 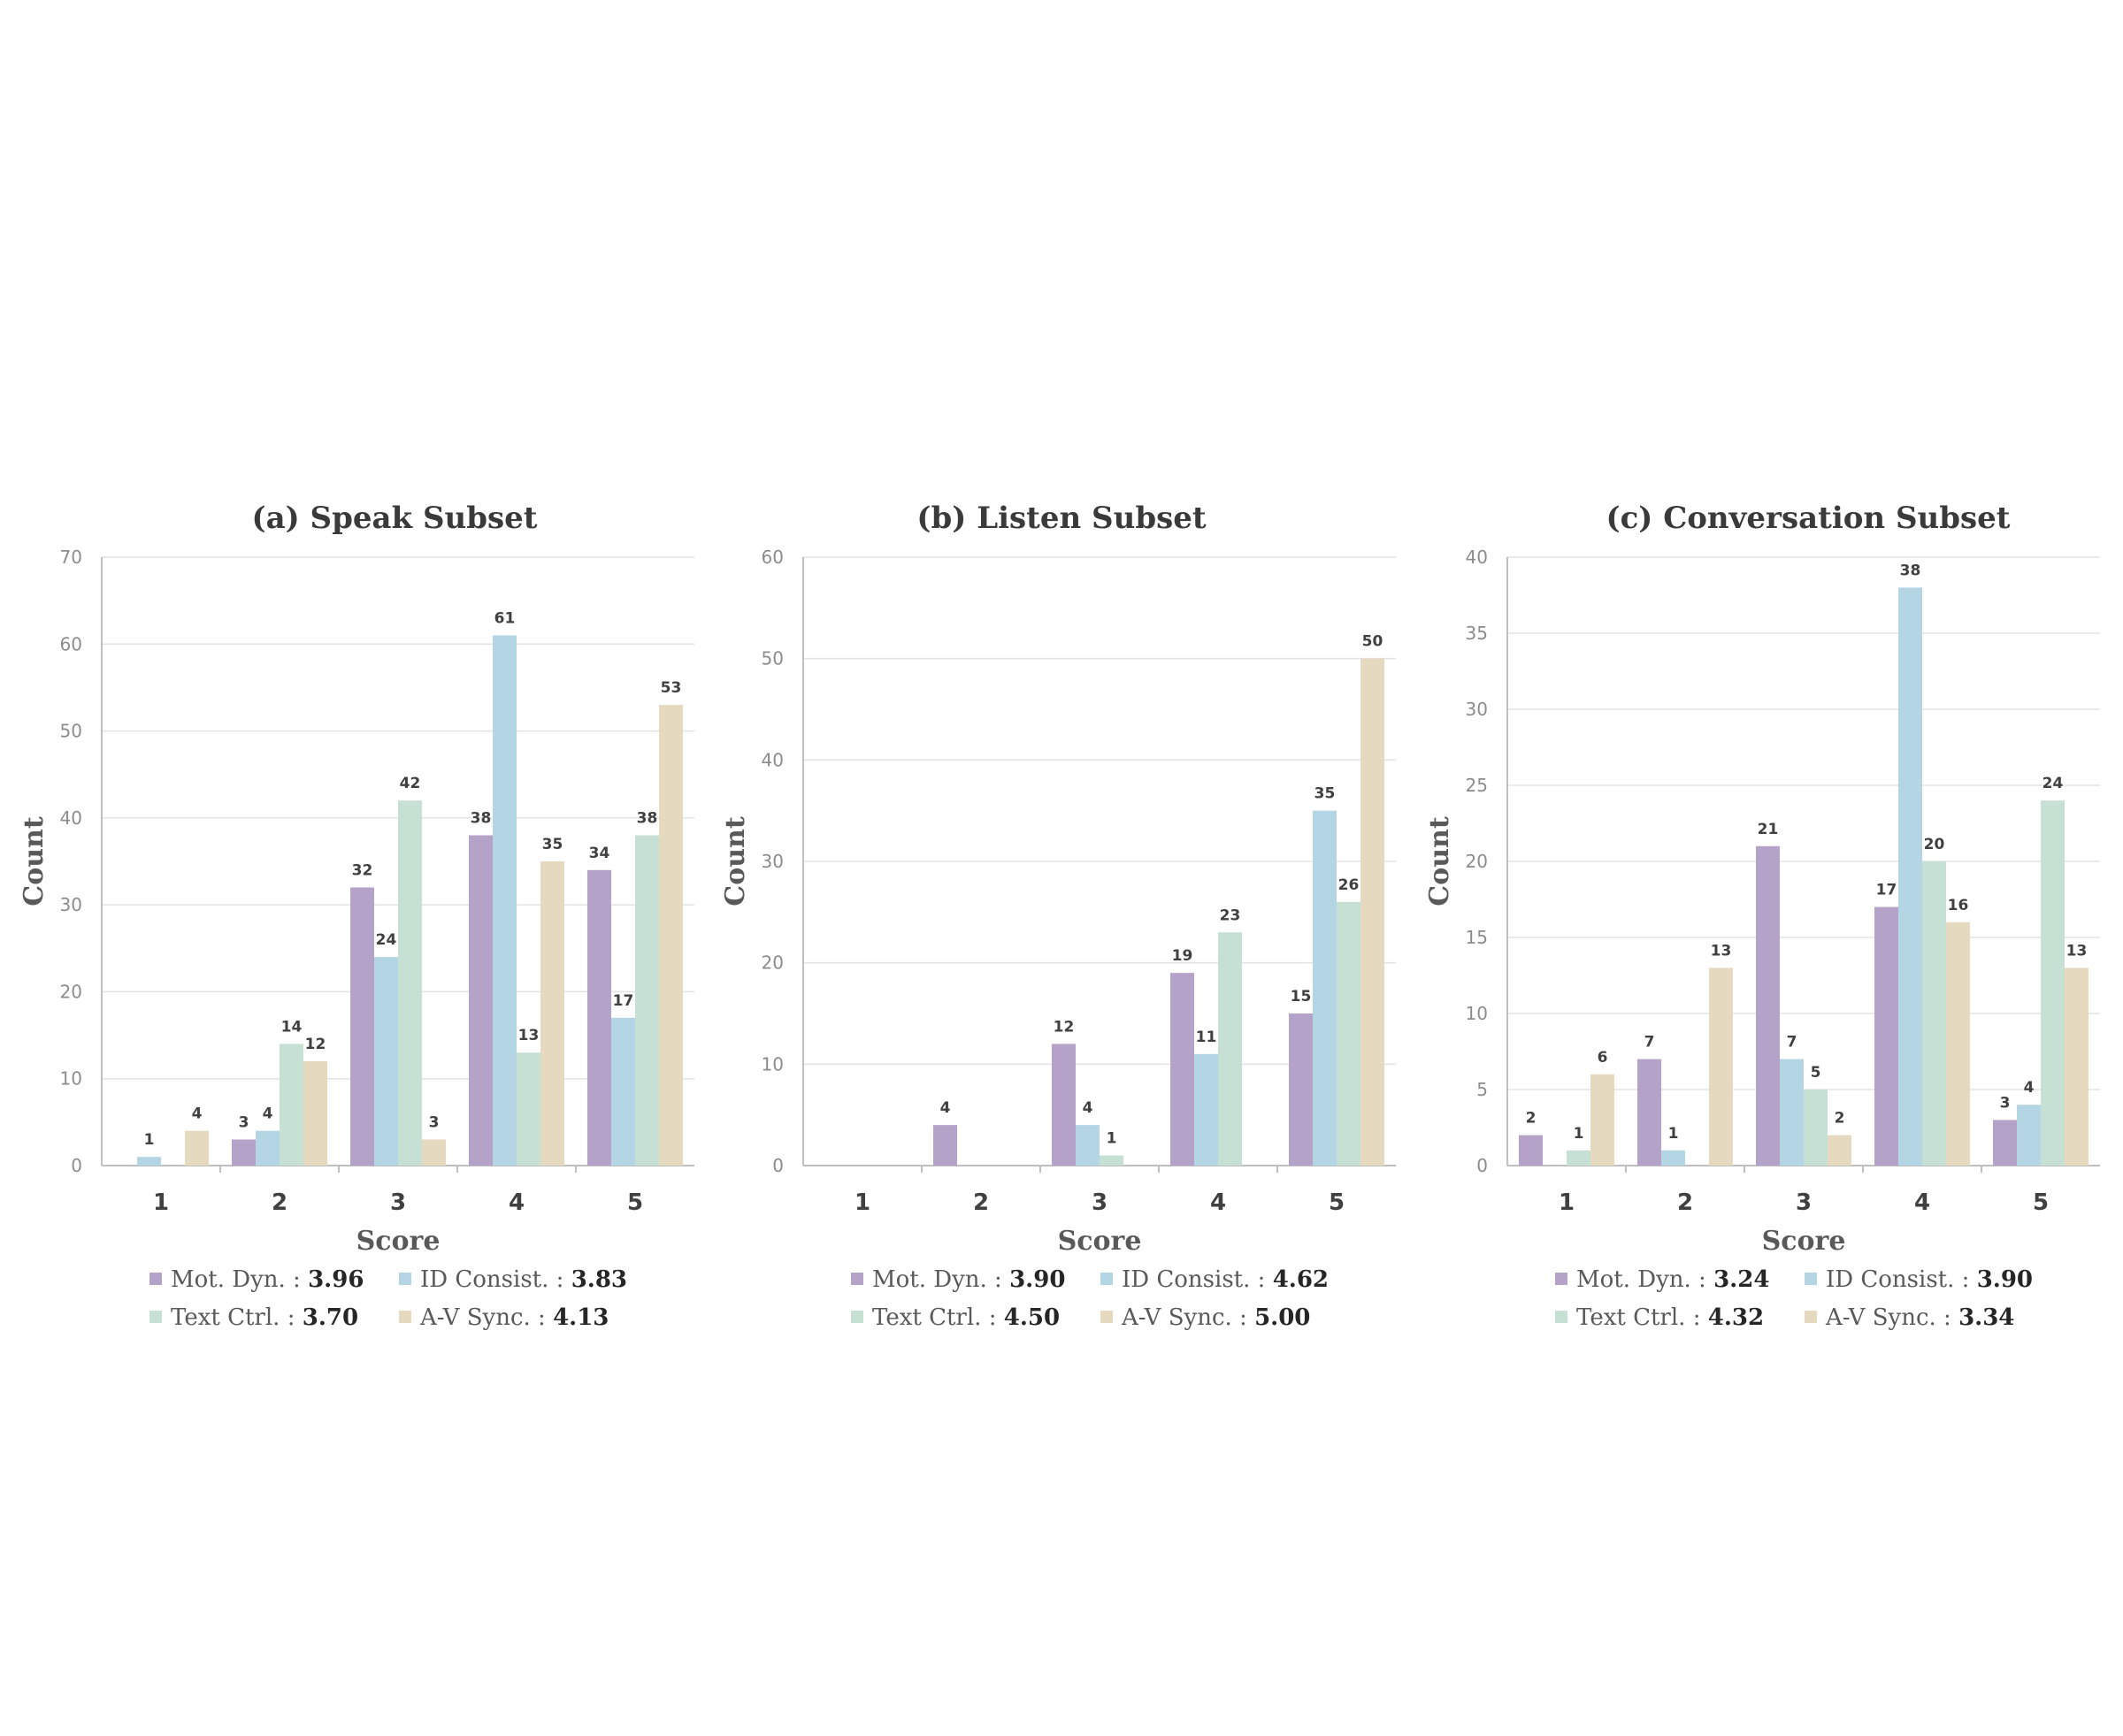 I want to click on legend-item: Mot. Dyn. : 3.96, so click(x=257, y=1279).